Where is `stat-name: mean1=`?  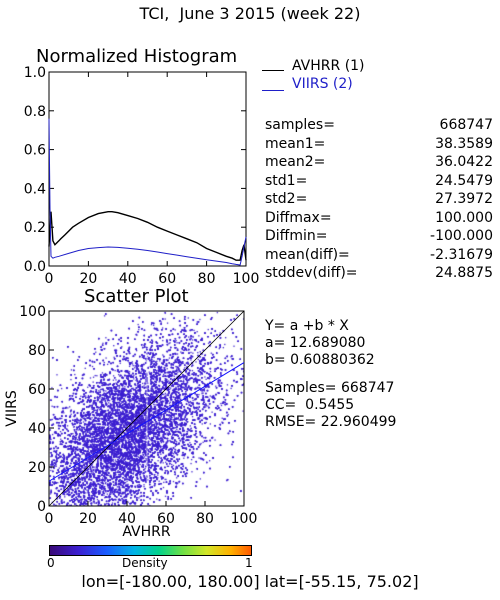 stat-name: mean1= is located at coordinates (295, 143).